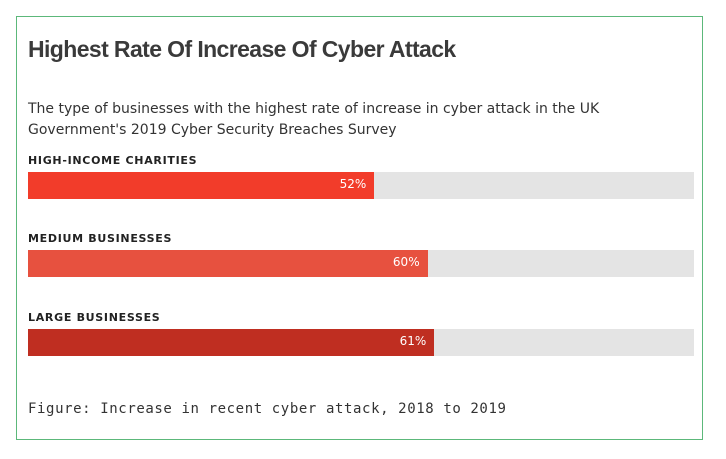 This screenshot has height=459, width=726. I want to click on bar-label-large-businesses: LARGE BUSINESSES, so click(94, 317).